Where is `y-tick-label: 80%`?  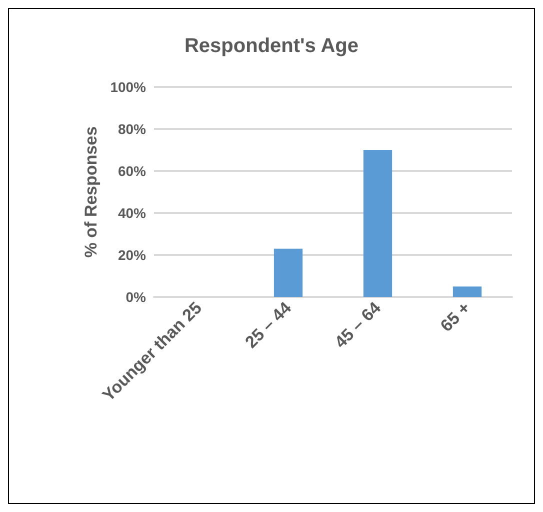 y-tick-label: 80% is located at coordinates (132, 129).